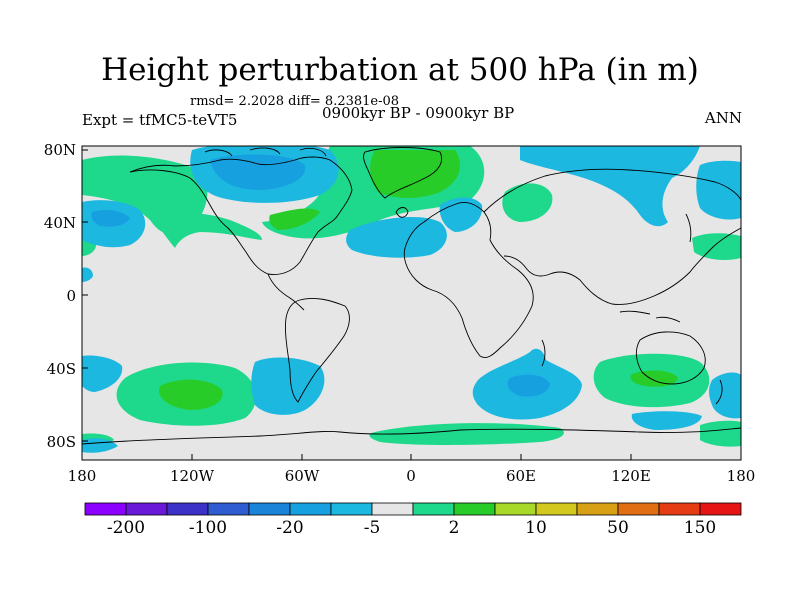 The width and height of the screenshot is (800, 600). What do you see at coordinates (102, 373) in the screenshot?
I see `south-pacific-west-blue` at bounding box center [102, 373].